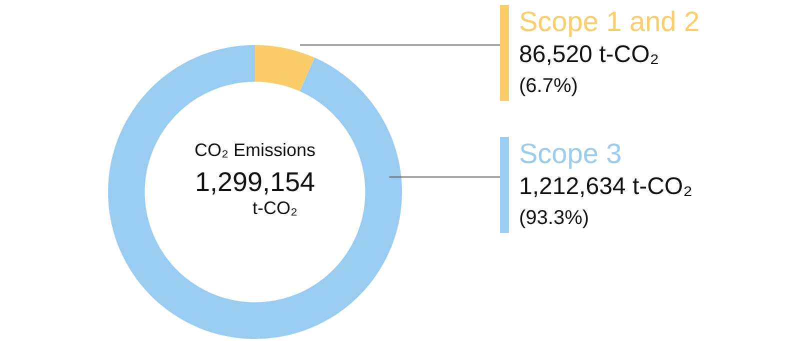 This screenshot has width=806, height=341. I want to click on text: CO₂ Emissions, so click(254, 150).